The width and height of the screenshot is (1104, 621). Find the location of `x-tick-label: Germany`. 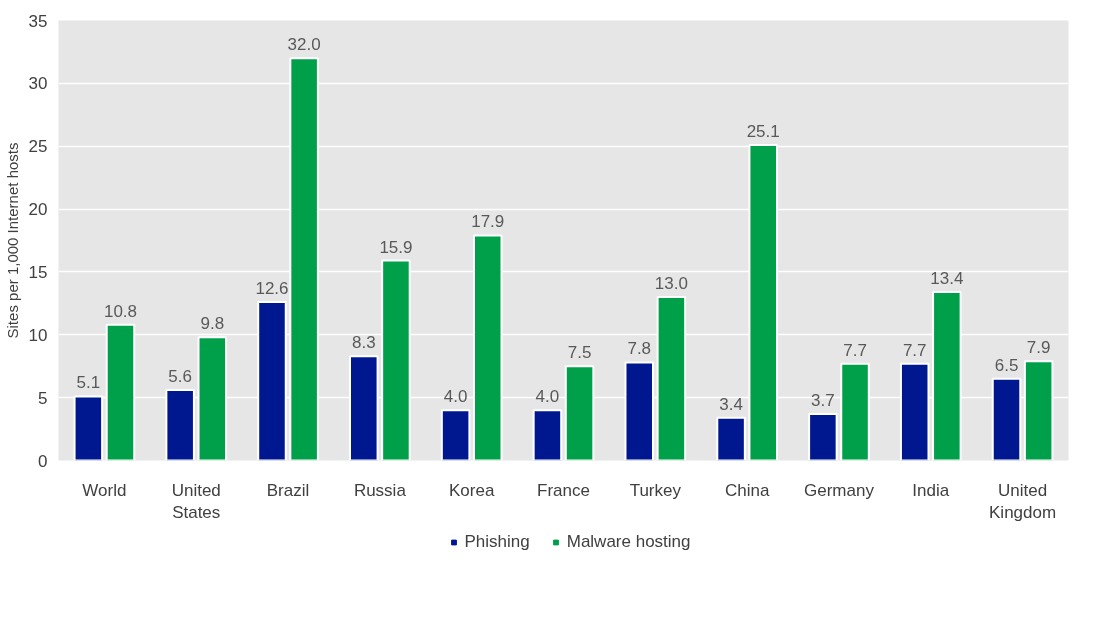

x-tick-label: Germany is located at coordinates (839, 490).